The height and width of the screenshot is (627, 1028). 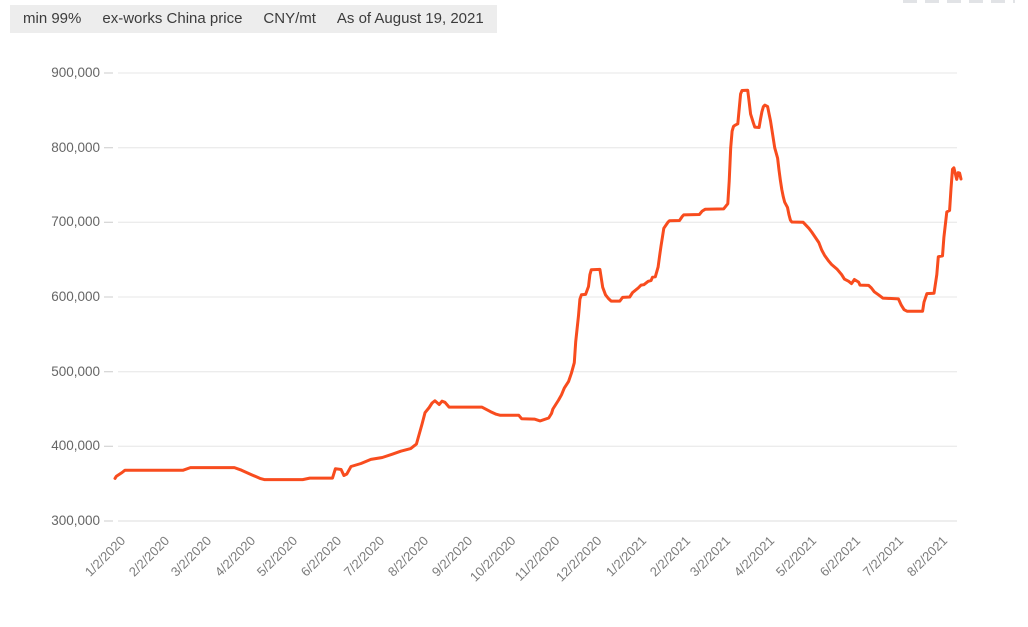 I want to click on y-axis-ticks, so click(x=108, y=297).